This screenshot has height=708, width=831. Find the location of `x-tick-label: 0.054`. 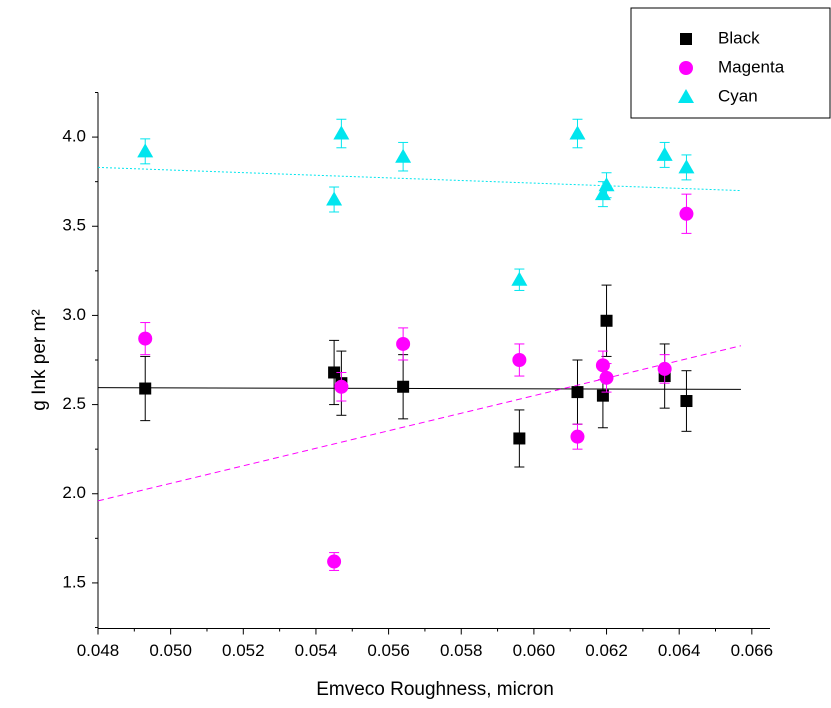

x-tick-label: 0.054 is located at coordinates (316, 650).